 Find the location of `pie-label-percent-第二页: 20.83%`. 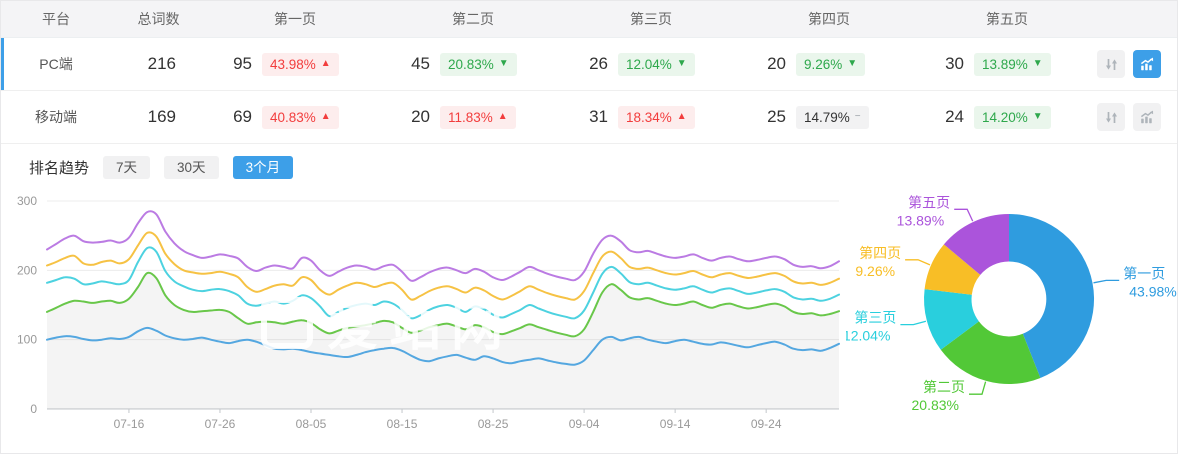

pie-label-percent-第二页: 20.83% is located at coordinates (935, 405).